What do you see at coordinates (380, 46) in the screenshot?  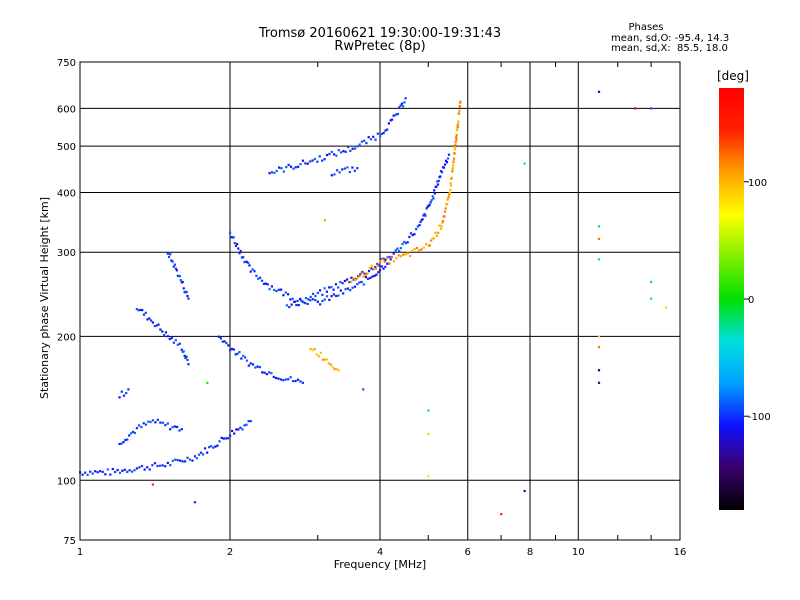 I see `chart-subtitle: RwPretec (8p)` at bounding box center [380, 46].